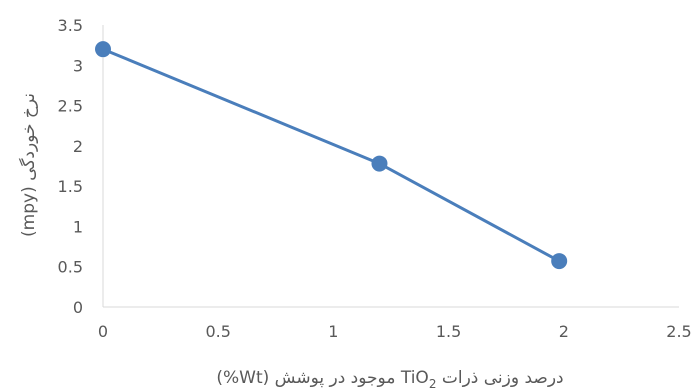  Describe the element at coordinates (70, 186) in the screenshot. I see `y-tick-label: 1.5` at that location.